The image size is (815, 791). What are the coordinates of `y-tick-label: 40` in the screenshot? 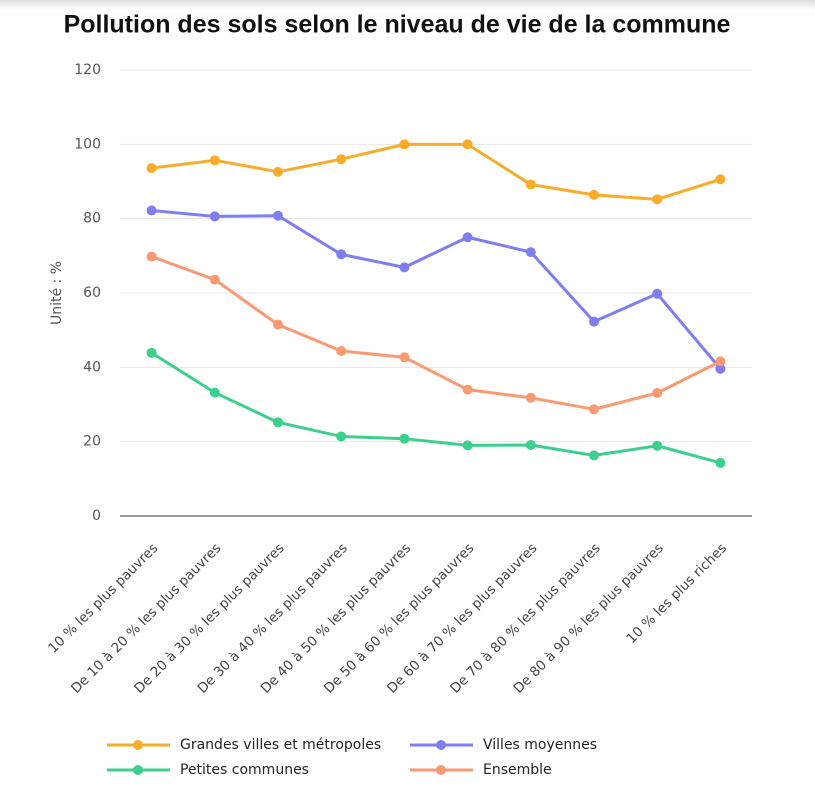 It's located at (92, 367).